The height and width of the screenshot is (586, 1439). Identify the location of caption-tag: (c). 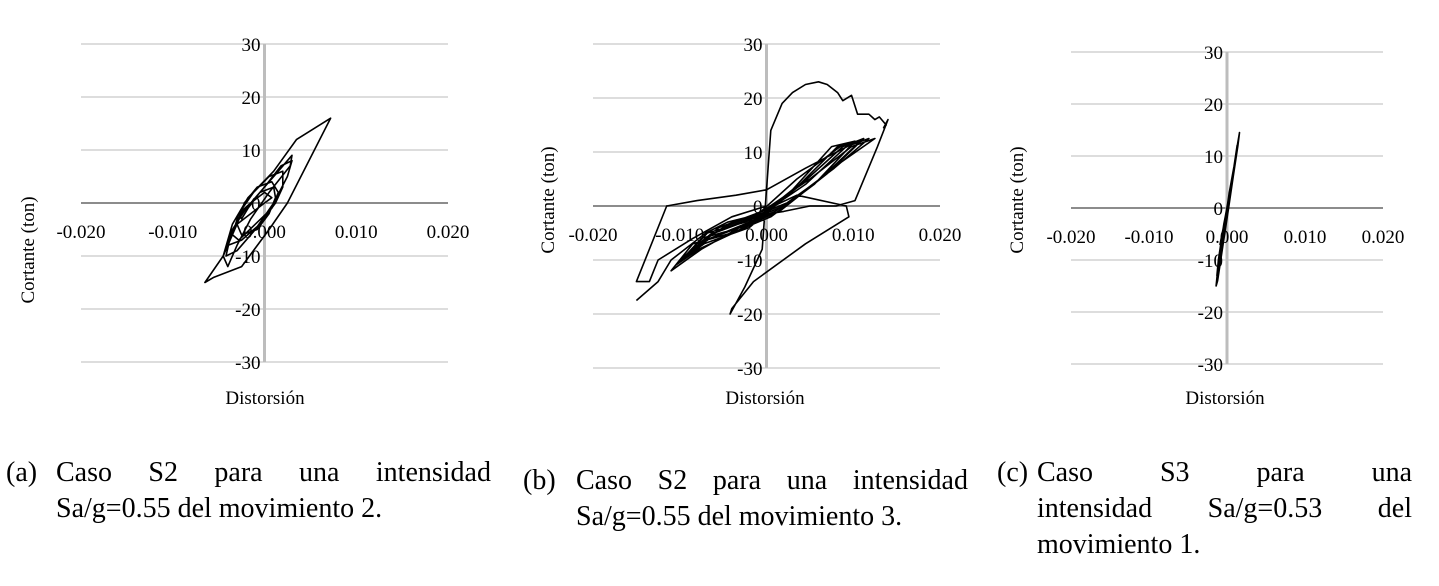
(1013, 472).